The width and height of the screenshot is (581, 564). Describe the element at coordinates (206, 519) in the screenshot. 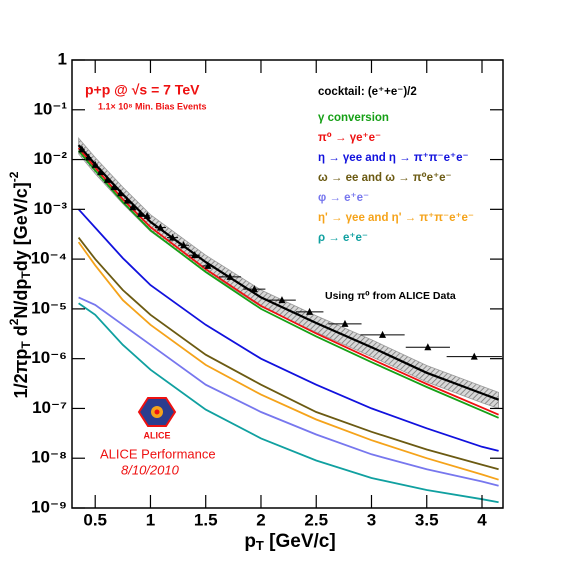

I see `x-tick-label: 1.5` at that location.